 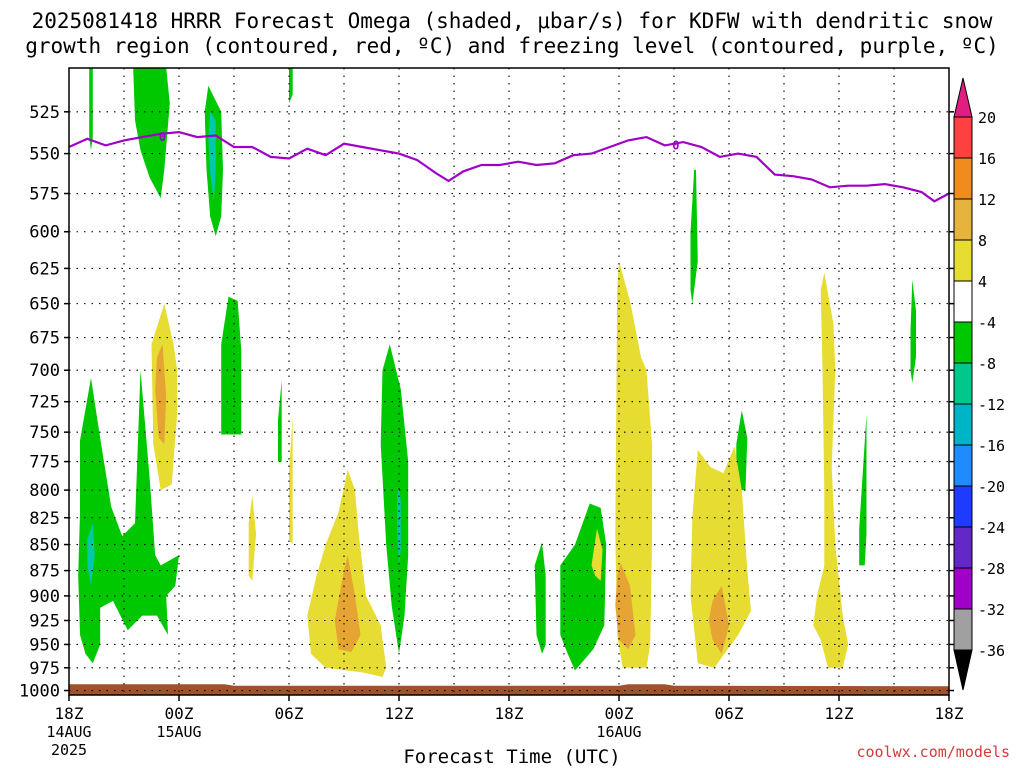 I want to click on colorbar-label-5: -4, so click(x=987, y=323).